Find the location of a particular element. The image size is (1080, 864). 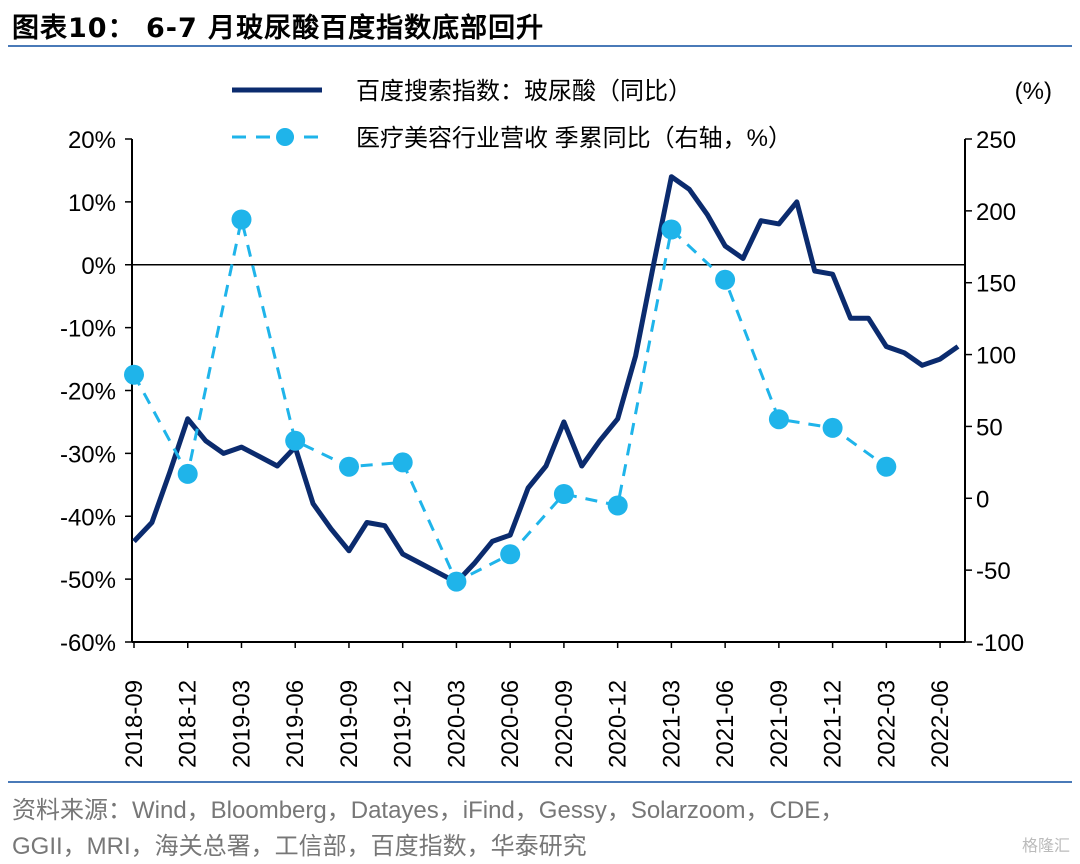

title-rule is located at coordinates (540, 46).